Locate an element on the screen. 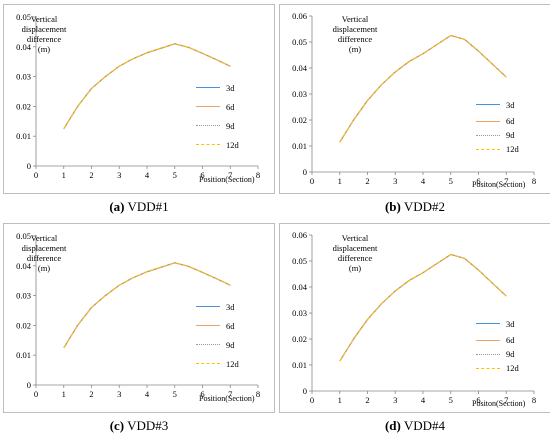 The height and width of the screenshot is (438, 550). caption-letter: (d) is located at coordinates (392, 425).